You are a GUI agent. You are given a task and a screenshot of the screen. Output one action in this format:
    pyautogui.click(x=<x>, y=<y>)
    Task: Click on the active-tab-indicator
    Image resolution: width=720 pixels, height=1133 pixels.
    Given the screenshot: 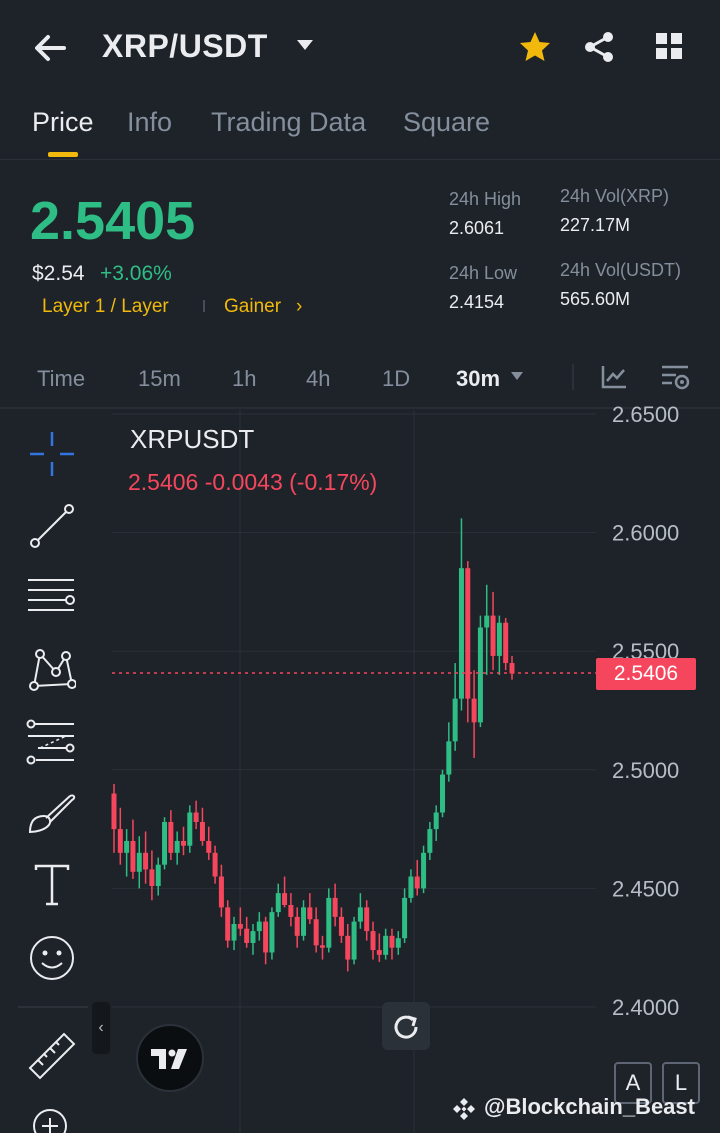 What is the action you would take?
    pyautogui.click(x=63, y=154)
    